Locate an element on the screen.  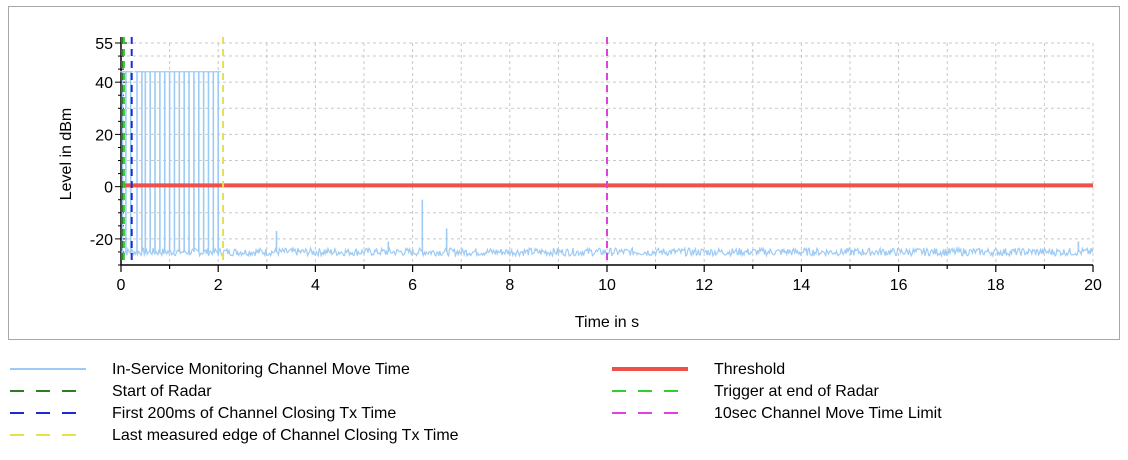
x-tick-label: 0 is located at coordinates (121, 285).